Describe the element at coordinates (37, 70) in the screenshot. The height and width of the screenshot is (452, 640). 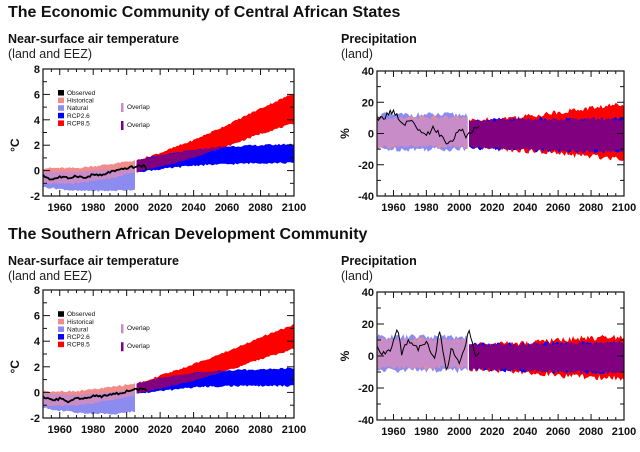
I see `y-tick-label: 8` at that location.